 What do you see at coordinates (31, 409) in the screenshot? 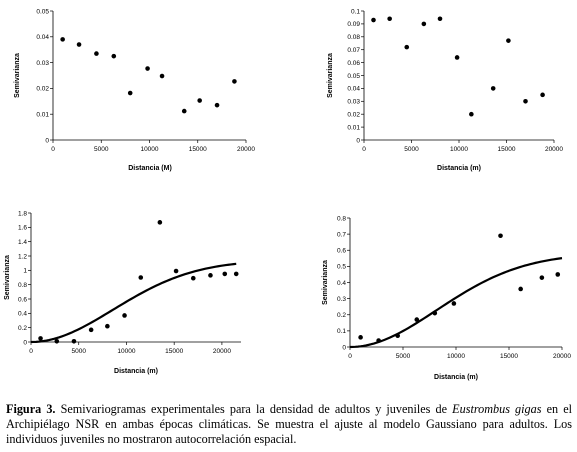
I see `caption-label: Figura 3.` at bounding box center [31, 409].